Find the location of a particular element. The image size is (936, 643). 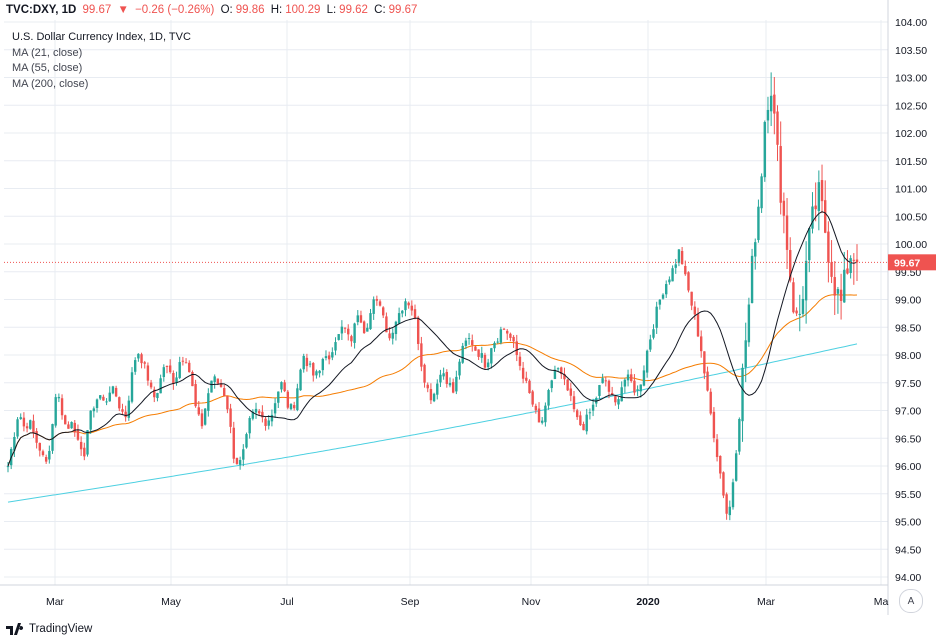

legend-ma55: MA (55, close) is located at coordinates (47, 68).